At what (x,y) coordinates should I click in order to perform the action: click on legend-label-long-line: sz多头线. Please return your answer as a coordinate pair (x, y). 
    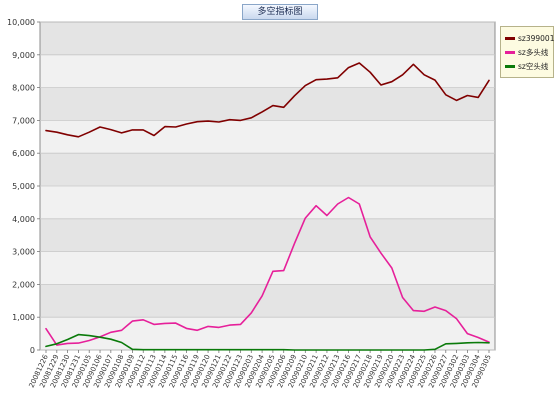
    Looking at the image, I should click on (533, 52).